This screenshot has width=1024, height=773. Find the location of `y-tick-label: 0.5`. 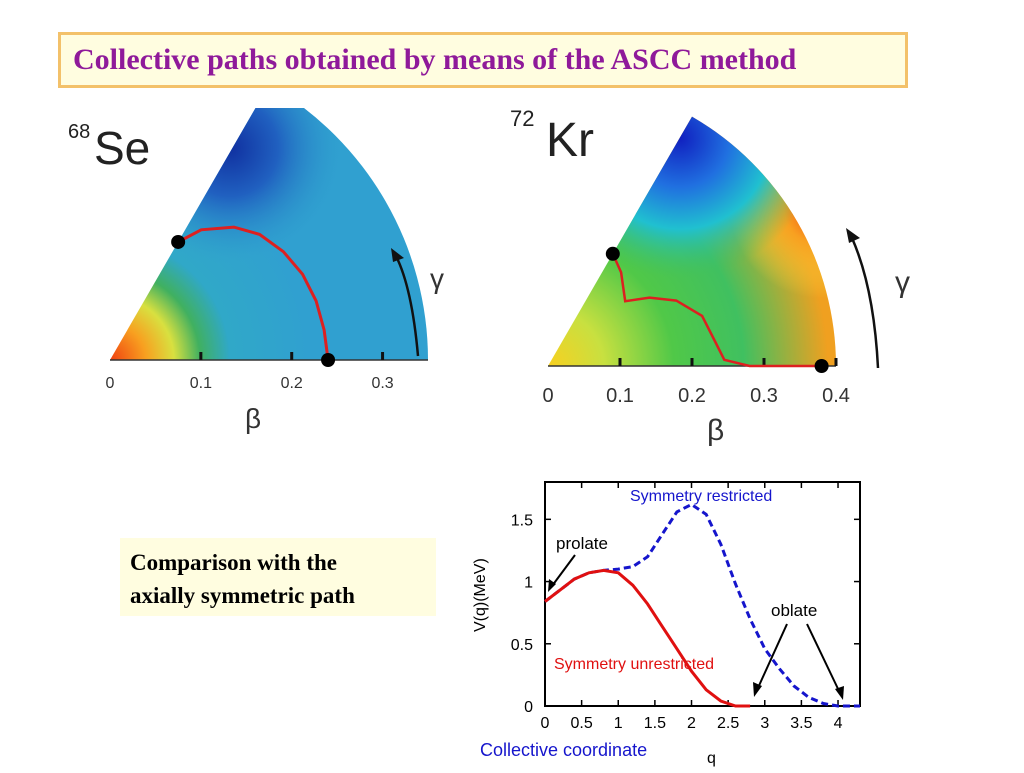

y-tick-label: 0.5 is located at coordinates (522, 645).